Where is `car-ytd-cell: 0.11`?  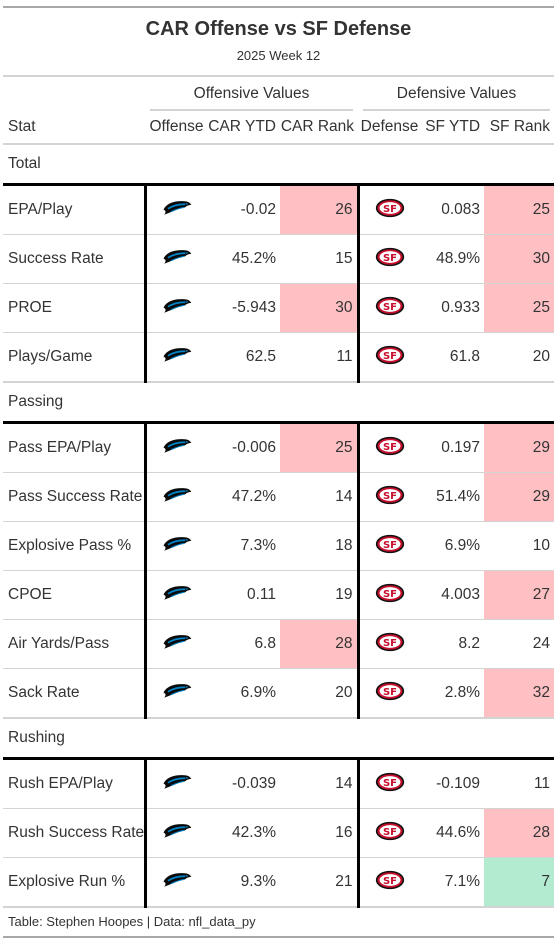
car-ytd-cell: 0.11 is located at coordinates (244, 595).